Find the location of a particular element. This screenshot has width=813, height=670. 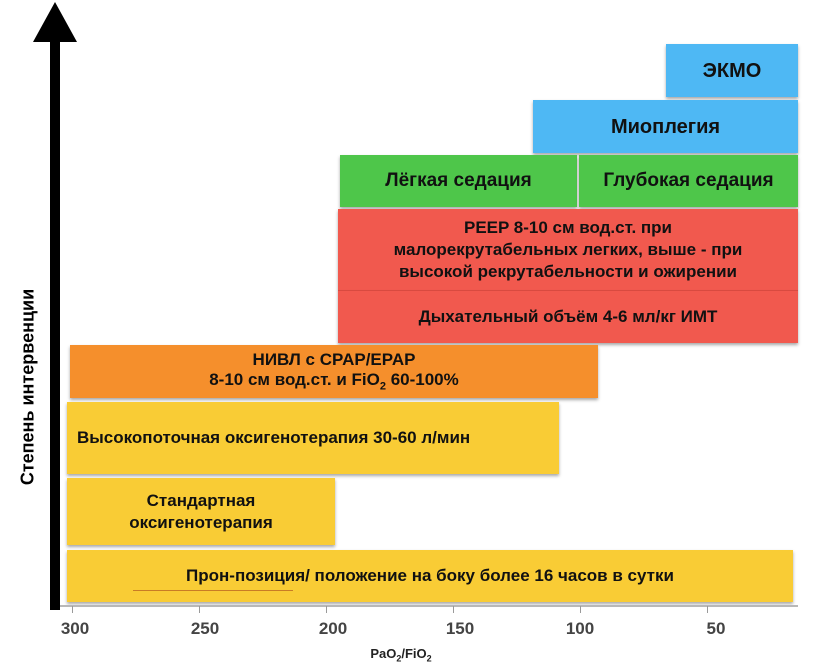

peep-line-1: PEEP 8-10 см вод.ст. при is located at coordinates (567, 227).